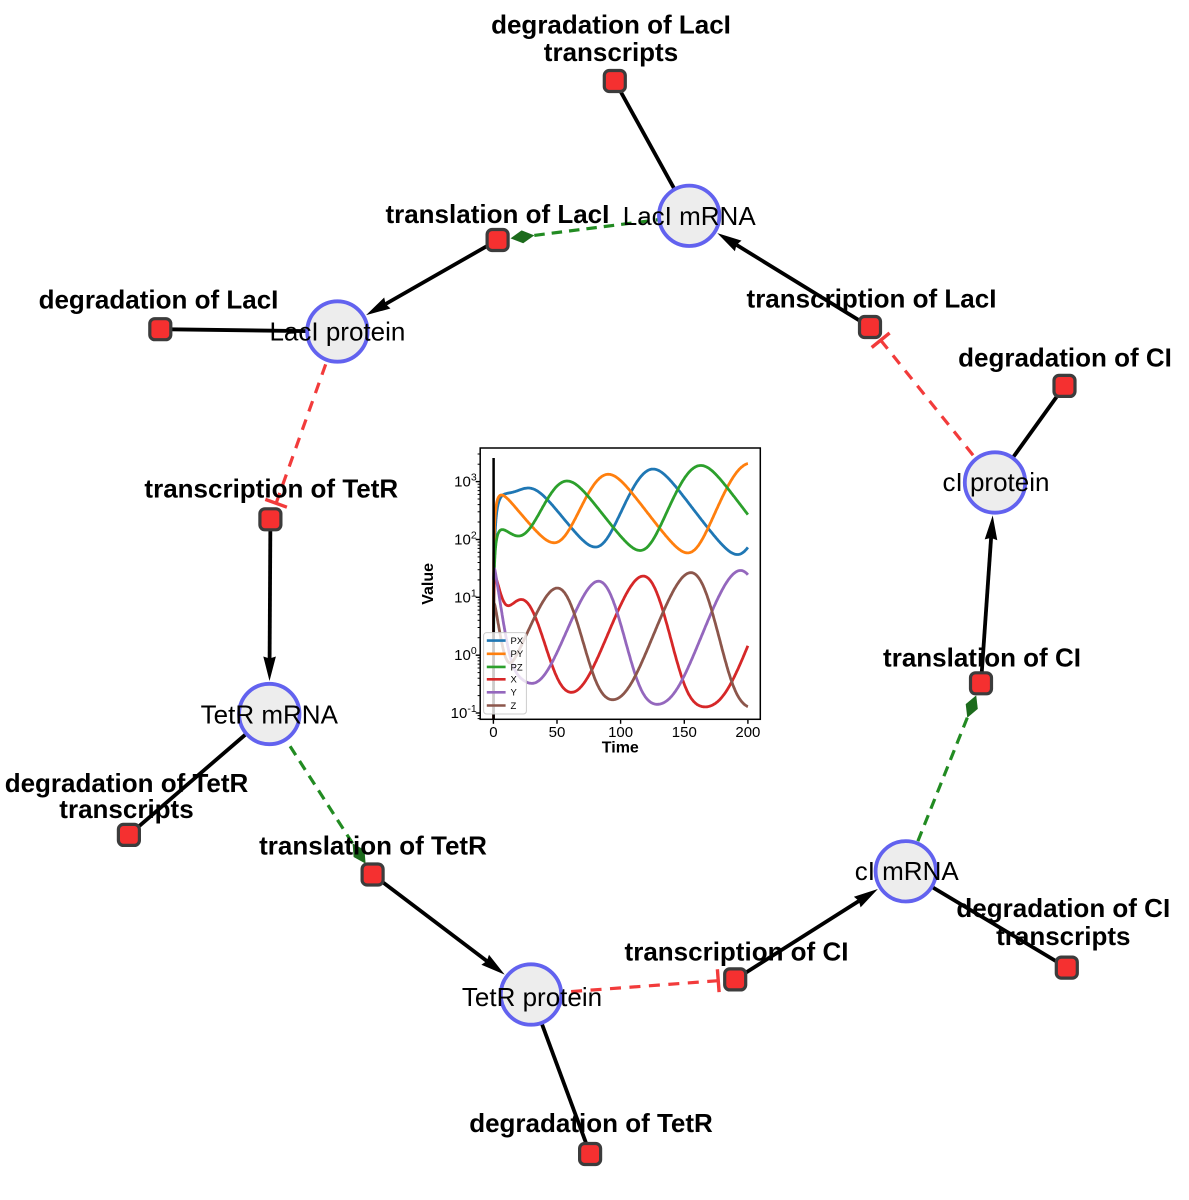 The image size is (1189, 1200). What do you see at coordinates (465, 539) in the screenshot?
I see `svg-text: 102` at bounding box center [465, 539].